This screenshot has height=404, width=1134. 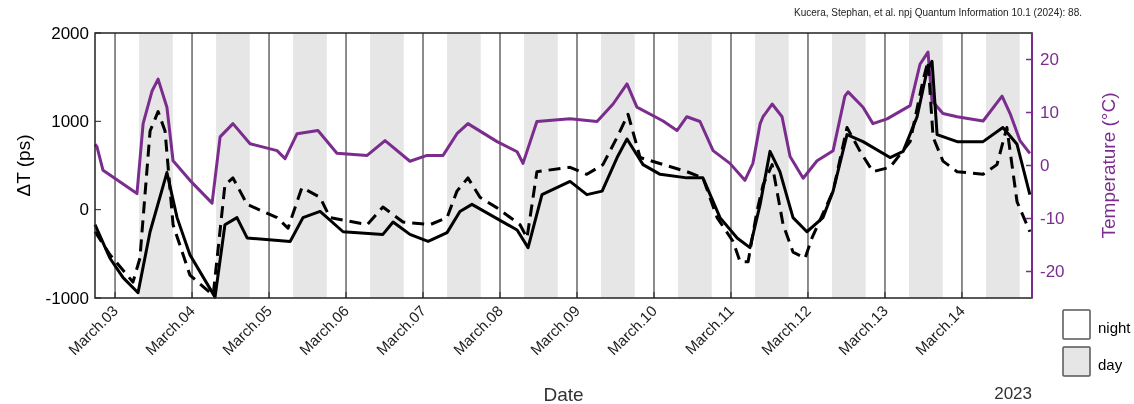 What do you see at coordinates (1013, 393) in the screenshot?
I see `text: 2023` at bounding box center [1013, 393].